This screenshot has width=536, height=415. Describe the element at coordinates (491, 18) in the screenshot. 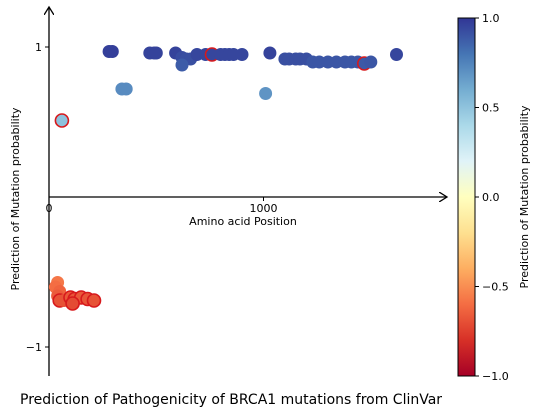

I see `colorbar-tick-label: 1.0` at that location.